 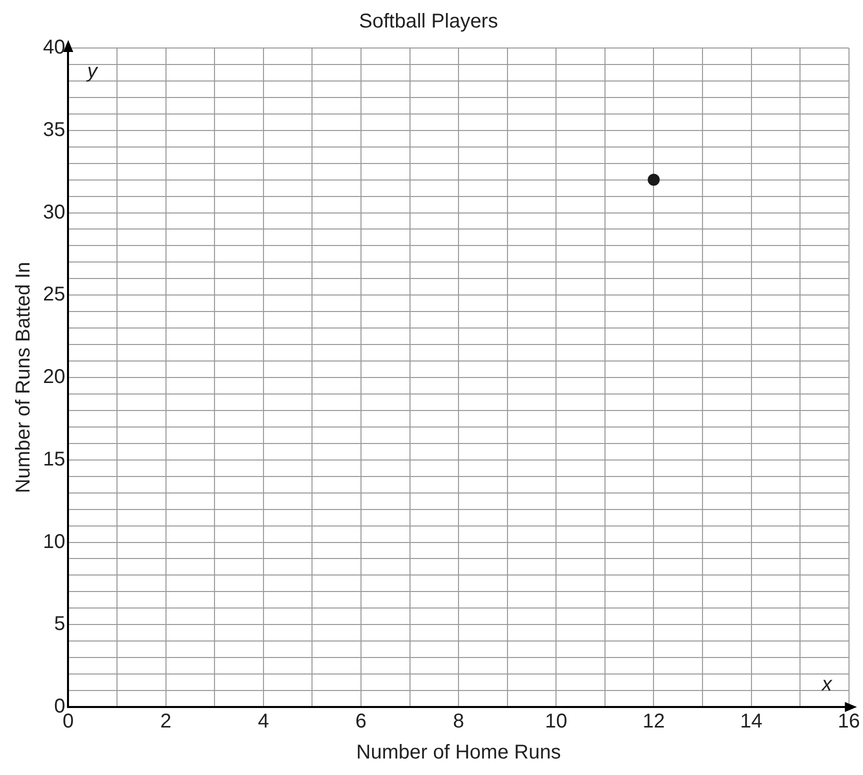 I want to click on x-tick-label: 4, so click(x=263, y=721).